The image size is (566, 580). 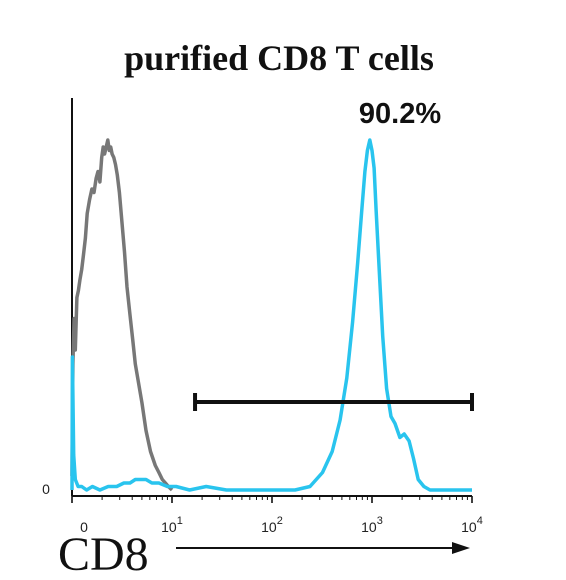 I want to click on x-tick-exponent: 4, so click(x=480, y=521).